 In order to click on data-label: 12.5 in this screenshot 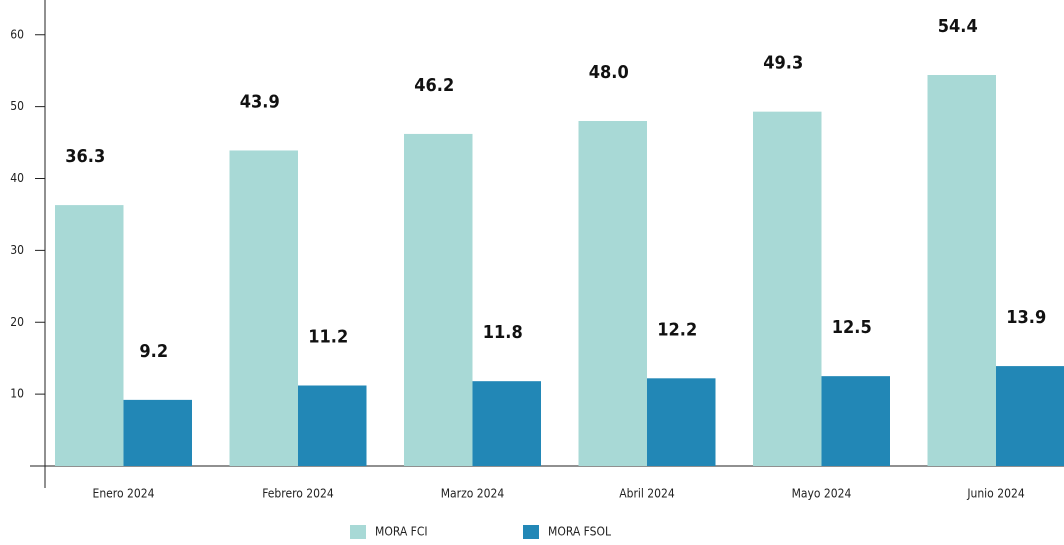, I will do `click(852, 327)`.